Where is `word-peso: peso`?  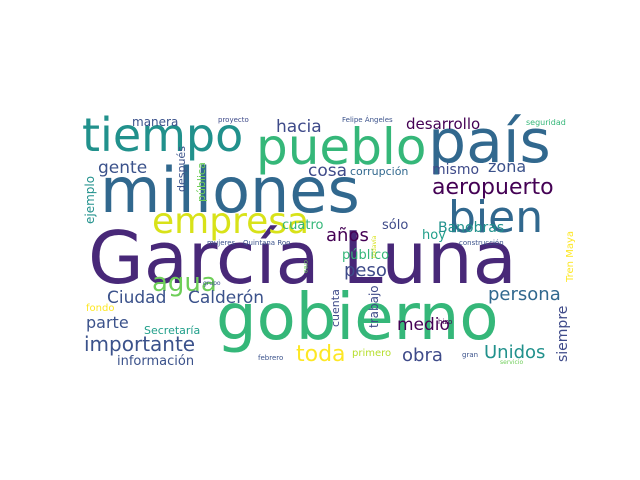
word-peso: peso is located at coordinates (365, 270).